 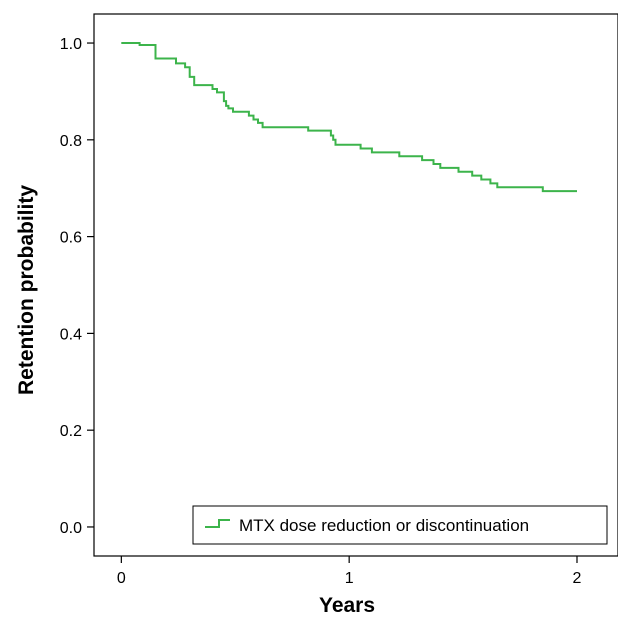 I want to click on legend-label: MTX dose reduction or discontinuation, so click(x=384, y=525).